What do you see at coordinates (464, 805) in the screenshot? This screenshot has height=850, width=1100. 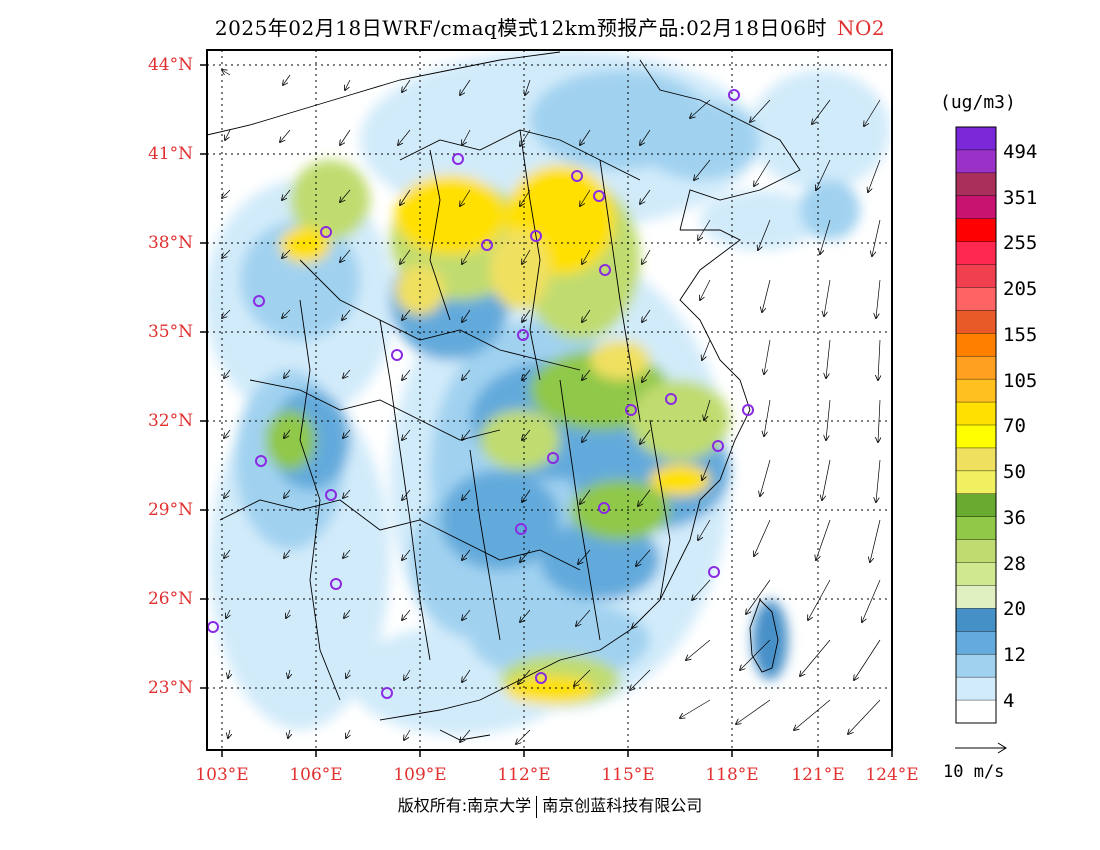 I see `copyright-owner: 版权所有:南京大学` at bounding box center [464, 805].